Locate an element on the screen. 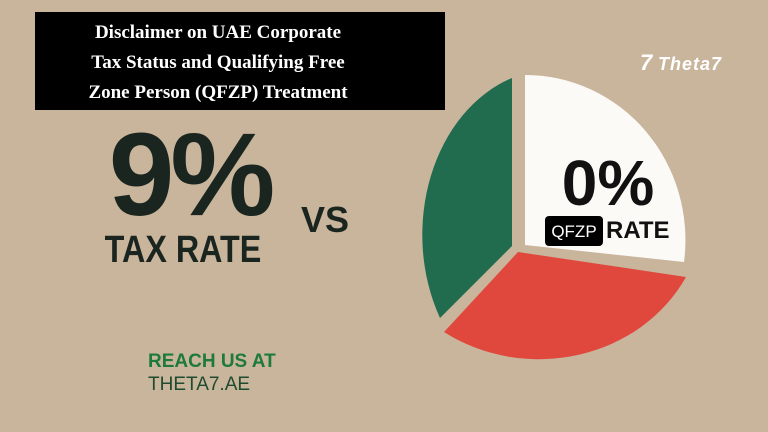 The width and height of the screenshot is (768, 432). title-box is located at coordinates (240, 61).